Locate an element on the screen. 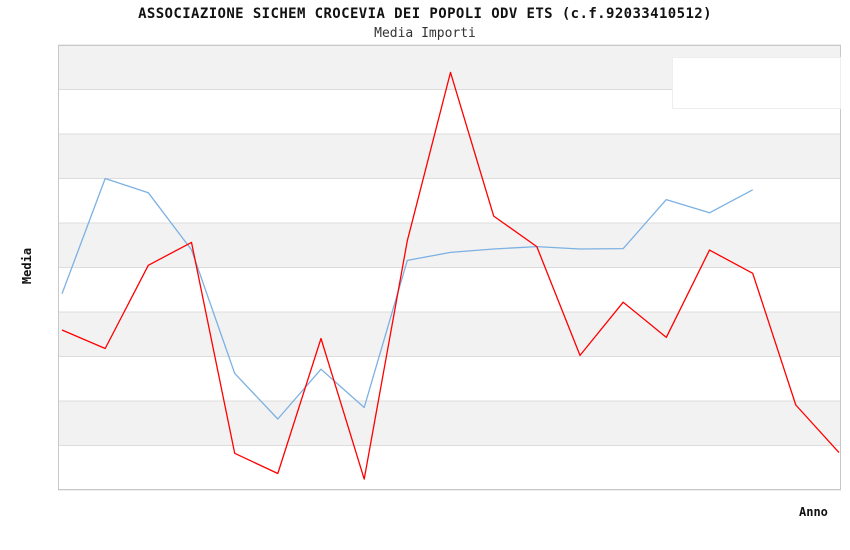 The height and width of the screenshot is (550, 850). chart-subtitle: Media Importi is located at coordinates (425, 33).